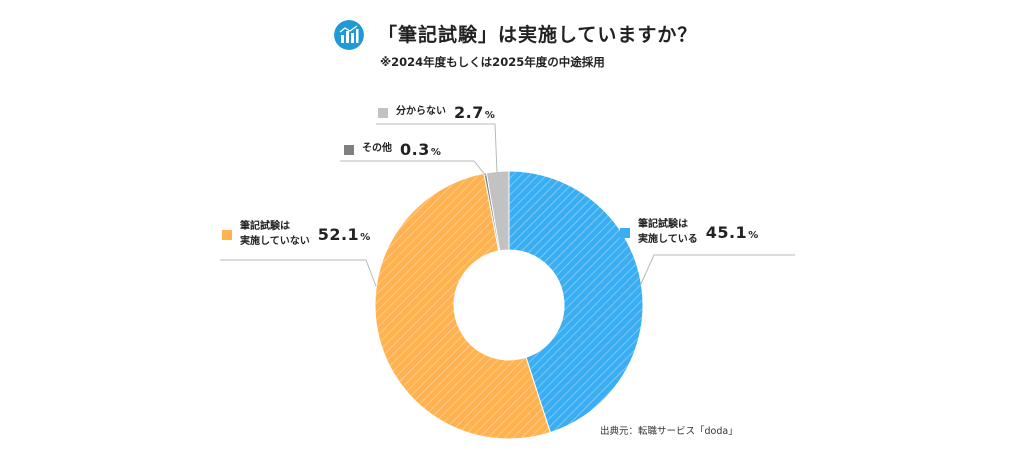 The image size is (1024, 450). What do you see at coordinates (576, 302) in the screenshot?
I see `donut-slice-implemented` at bounding box center [576, 302].